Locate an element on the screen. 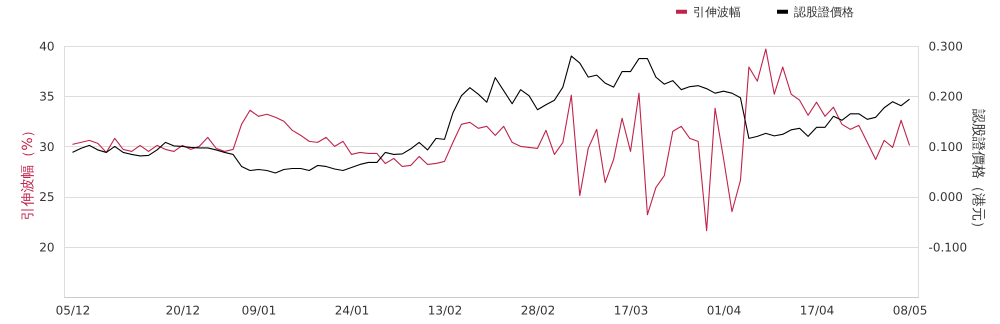 The image size is (1000, 324). y-tick-label: 35 is located at coordinates (46, 97).